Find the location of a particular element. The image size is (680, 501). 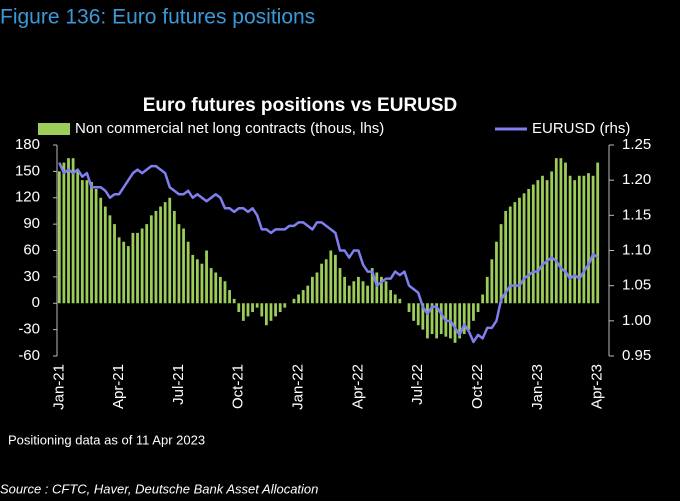

y2-tick-label: 1.15 is located at coordinates (636, 214).